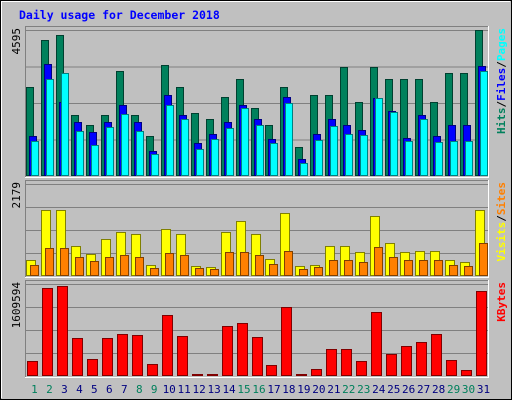 The height and width of the screenshot is (400, 512). I want to click on y-max-label: 1609594, so click(16, 305).